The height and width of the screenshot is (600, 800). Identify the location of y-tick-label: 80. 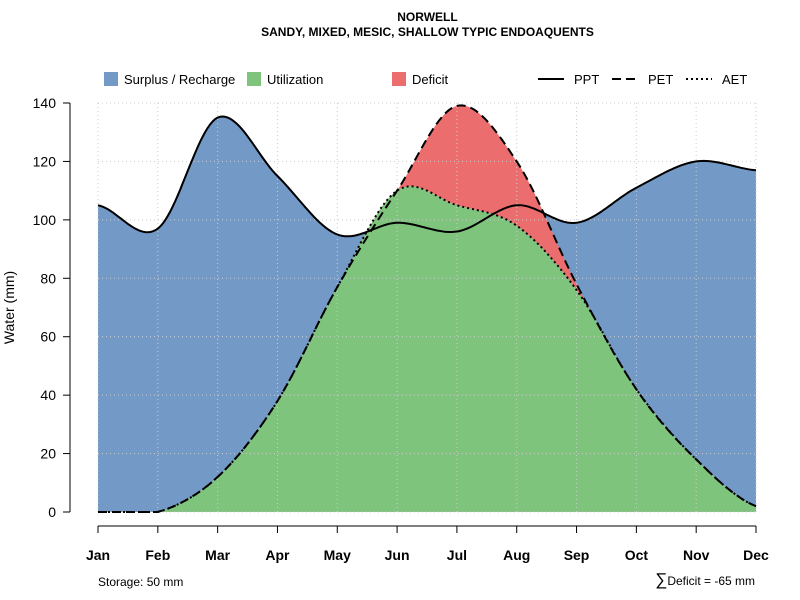
(48, 278).